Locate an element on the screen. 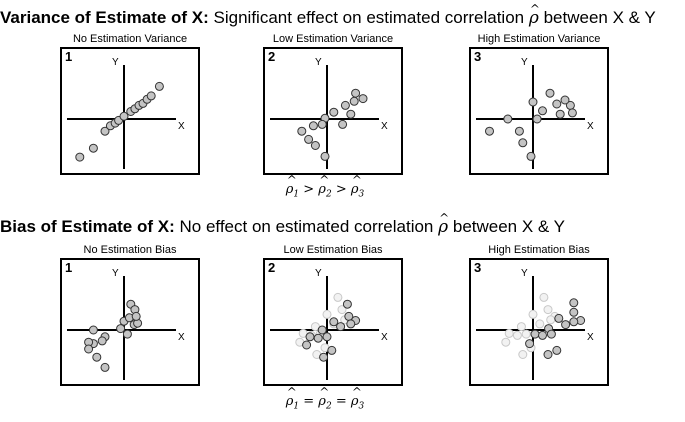  bottom-formula: ρ1 = ρ2 = ρ3 is located at coordinates (325, 398).